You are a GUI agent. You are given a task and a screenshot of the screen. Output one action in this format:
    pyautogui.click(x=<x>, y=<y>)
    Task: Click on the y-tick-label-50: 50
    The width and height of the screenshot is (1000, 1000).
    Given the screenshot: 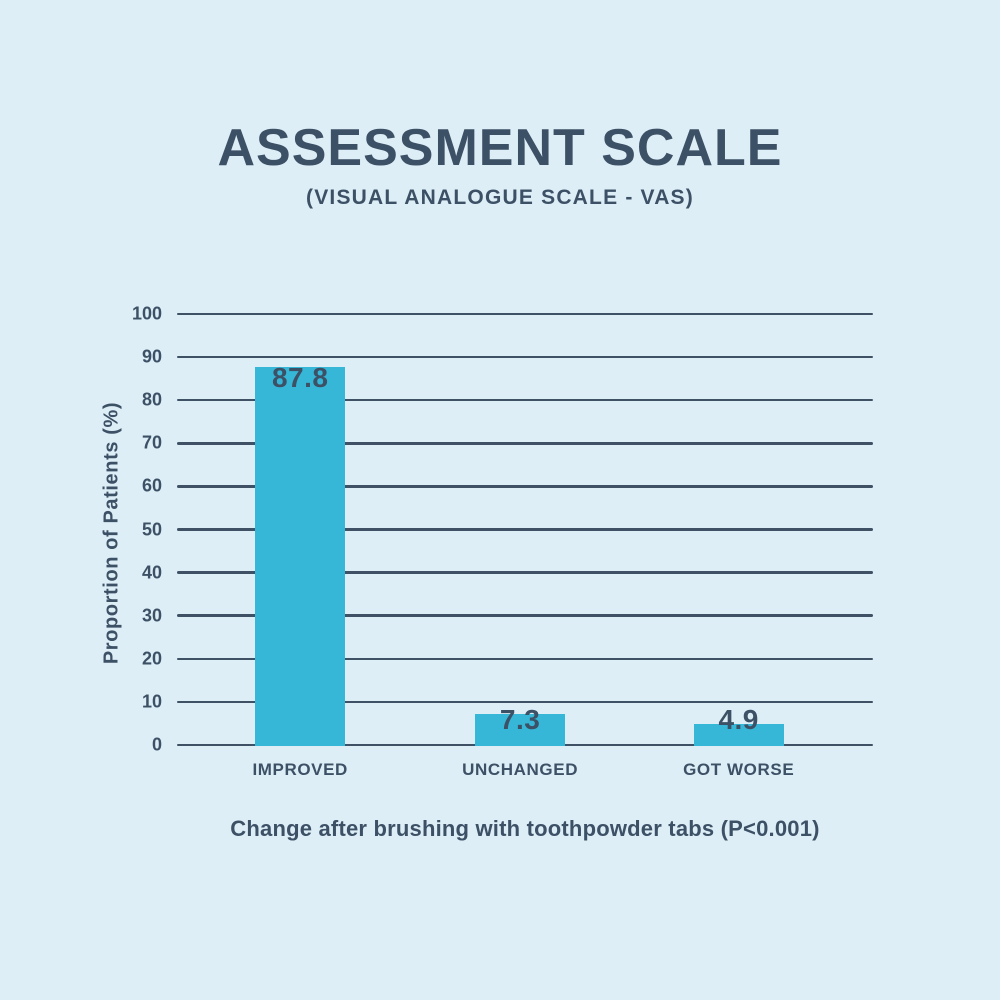 What is the action you would take?
    pyautogui.click(x=151, y=529)
    